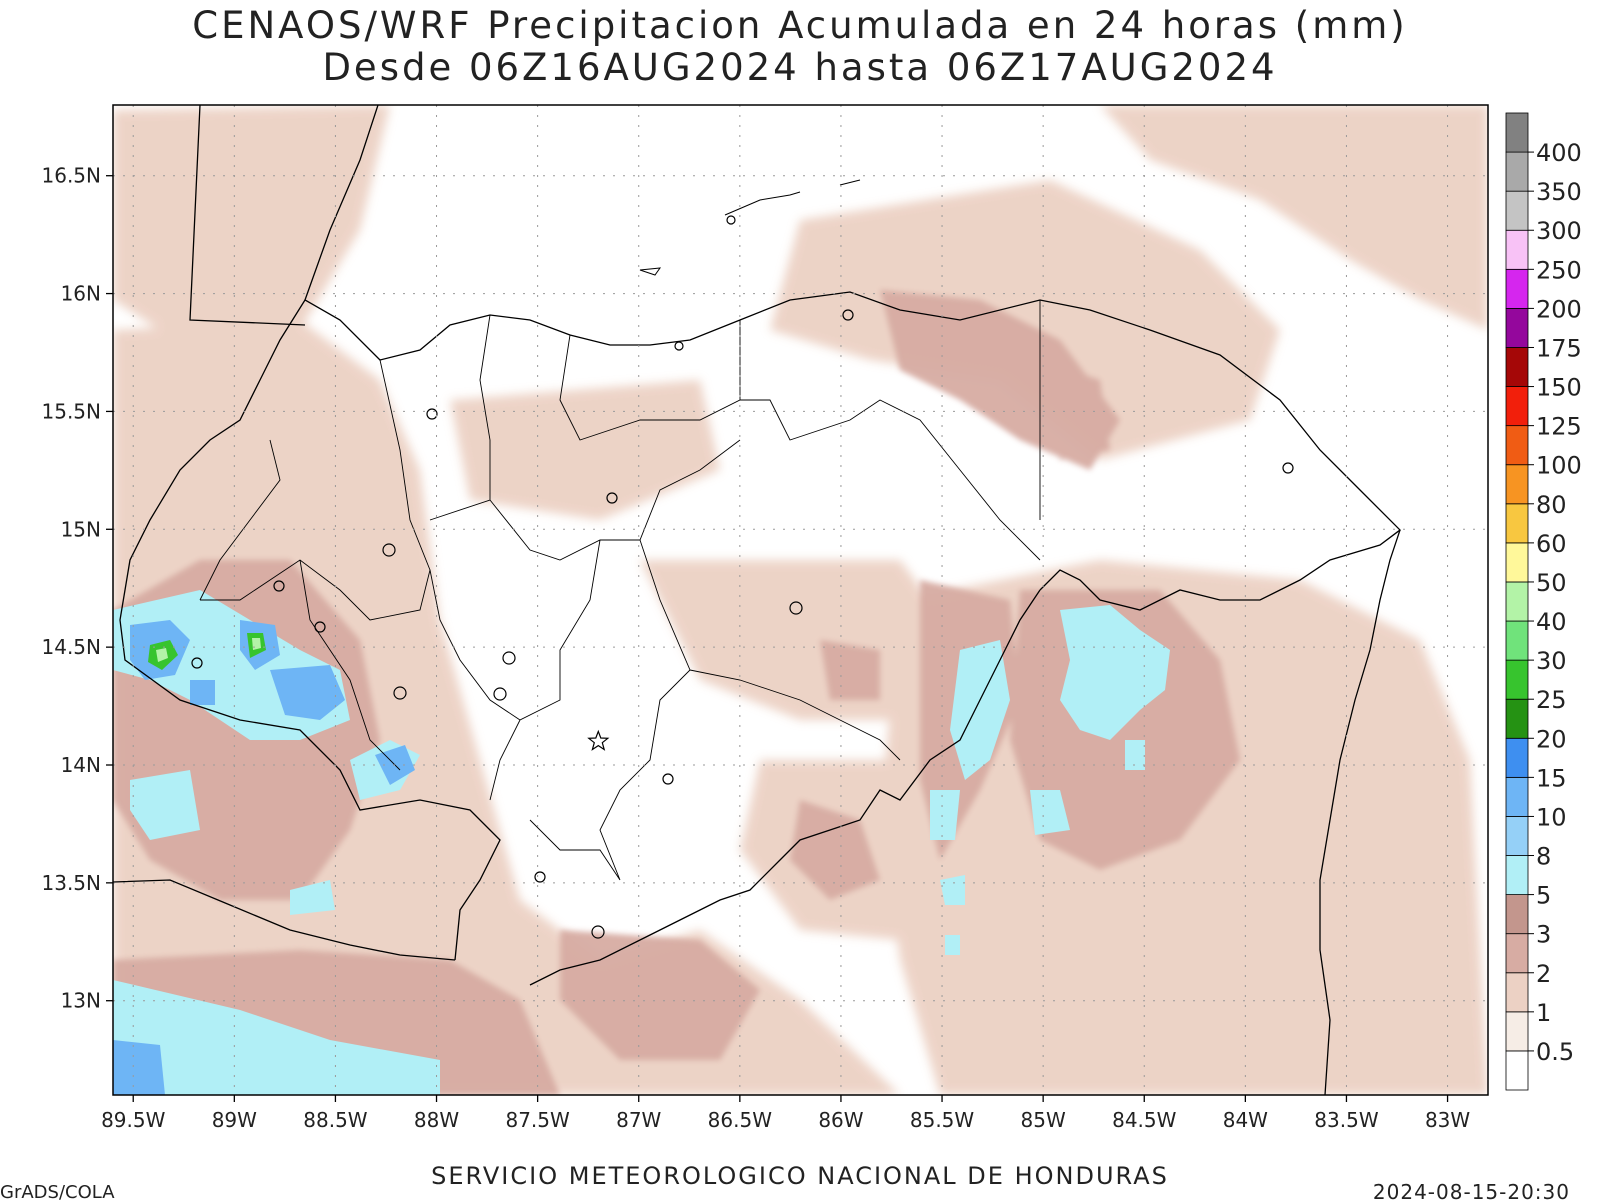  I want to click on lat-tick-label: 15N, so click(81, 529).